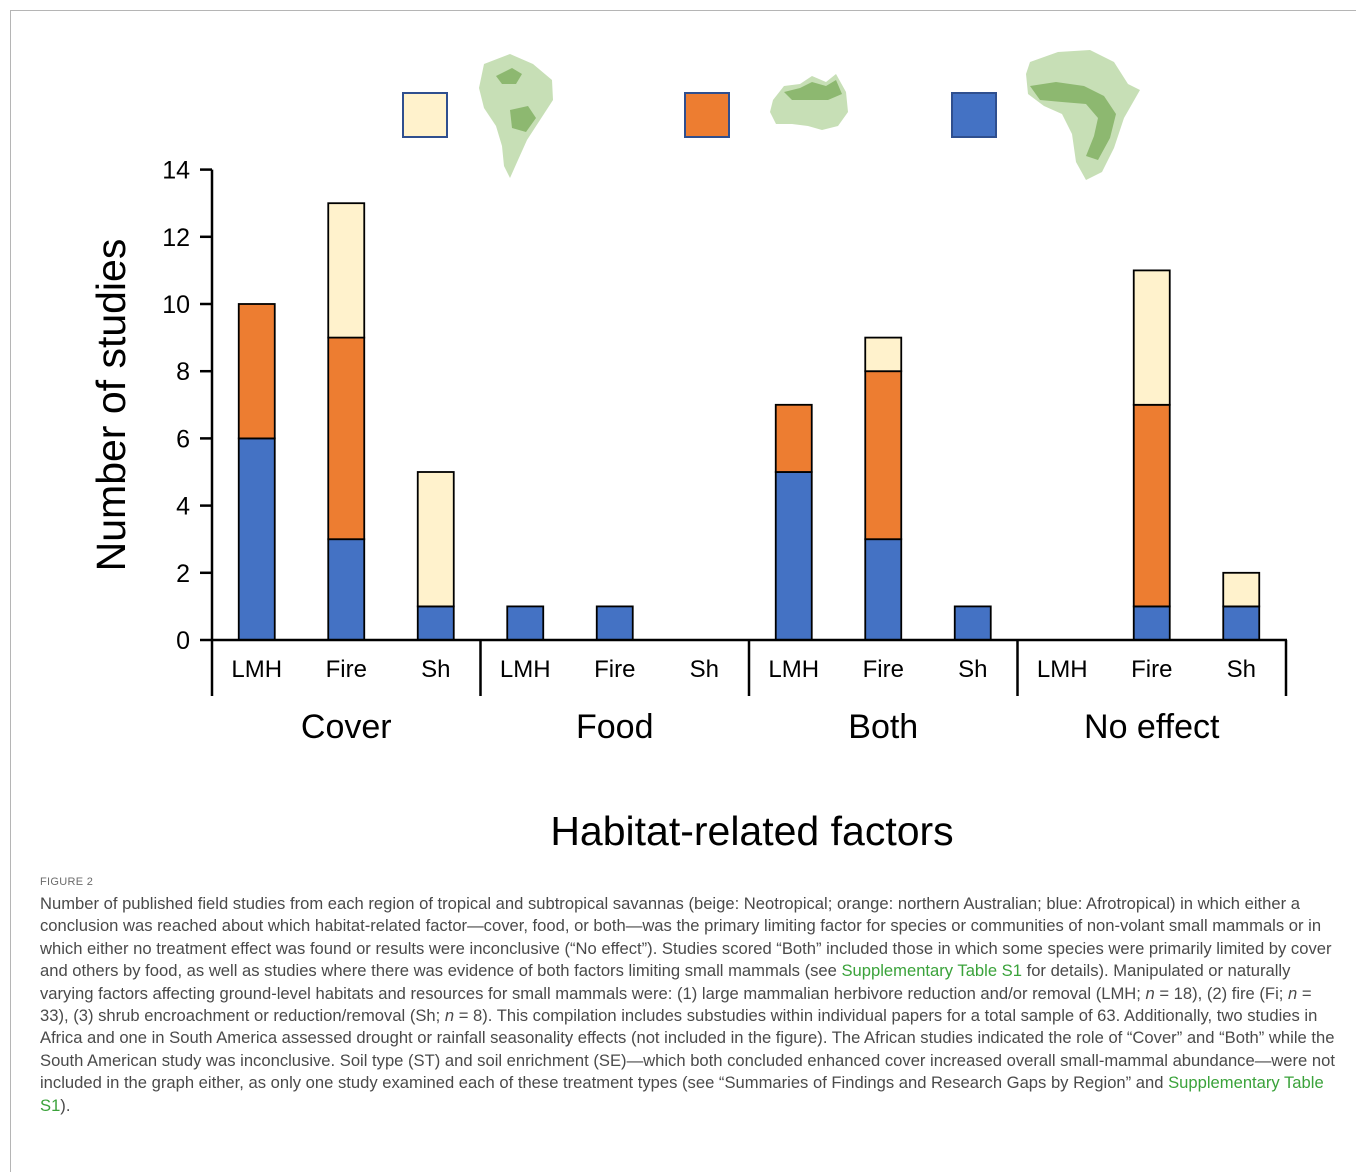 This screenshot has height=1173, width=1357. What do you see at coordinates (1152, 727) in the screenshot?
I see `group-label: No effect` at bounding box center [1152, 727].